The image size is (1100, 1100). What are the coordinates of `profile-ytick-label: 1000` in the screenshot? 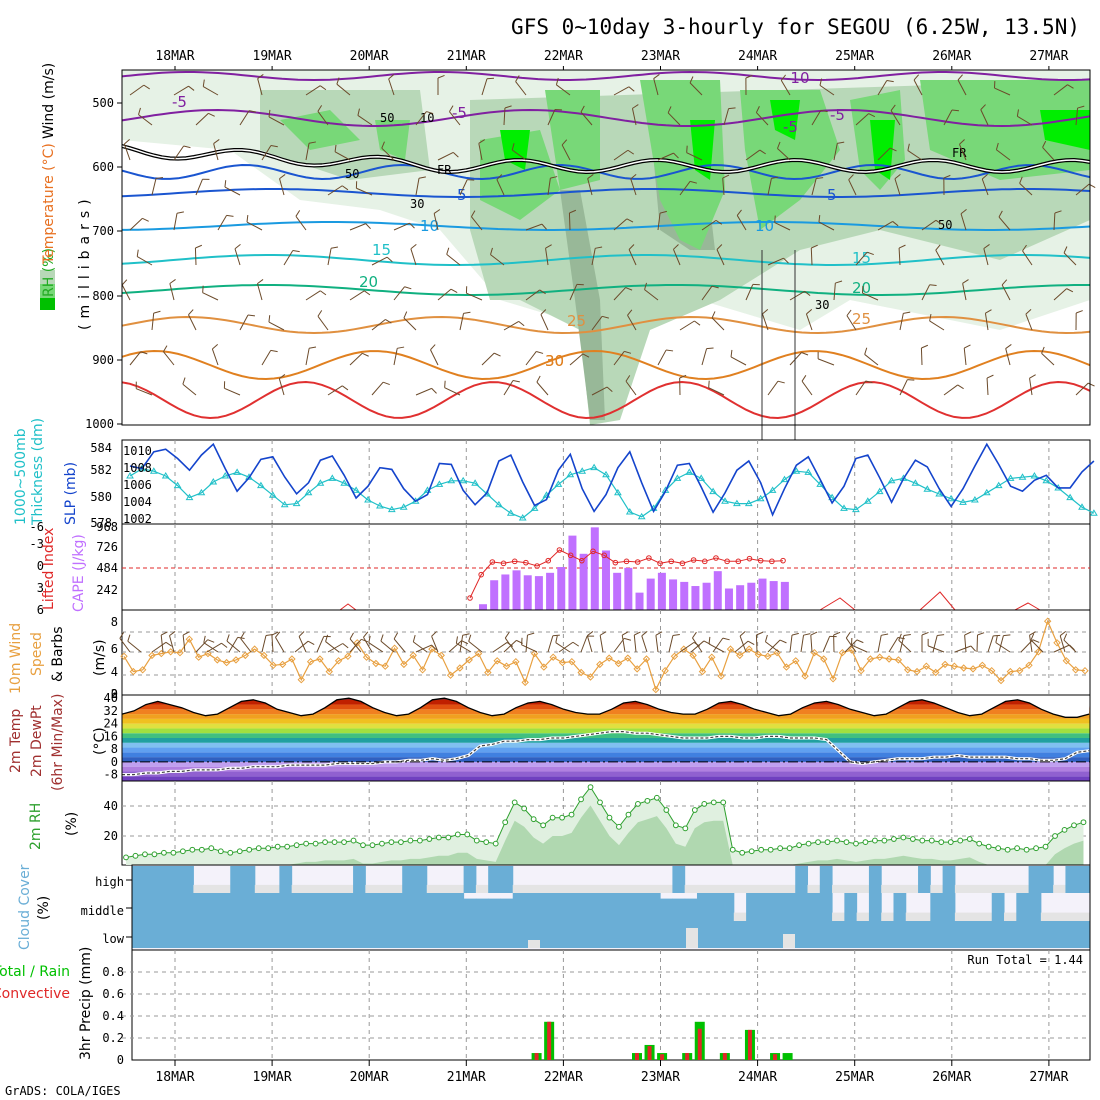 It's located at (99, 424).